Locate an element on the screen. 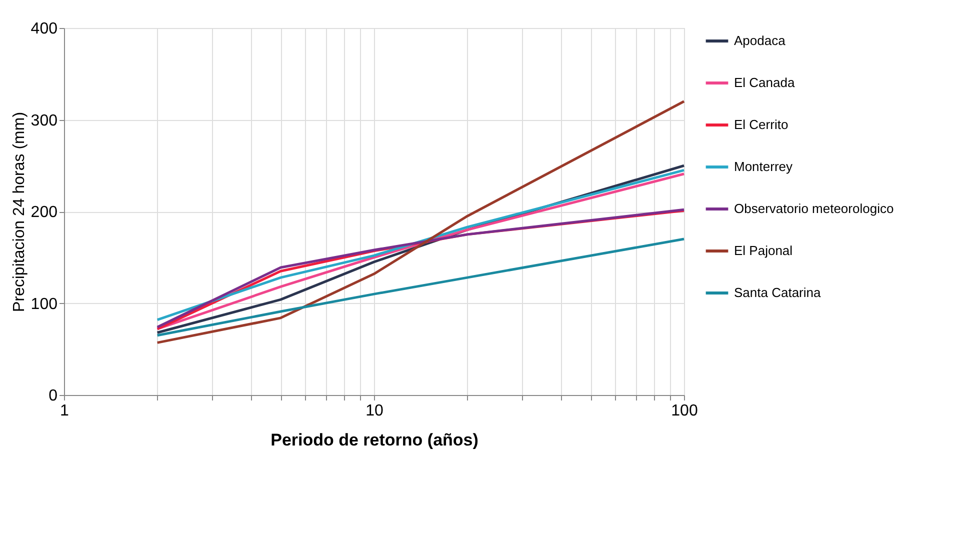 The image size is (969, 543). y-tick-label: 400 is located at coordinates (44, 29).